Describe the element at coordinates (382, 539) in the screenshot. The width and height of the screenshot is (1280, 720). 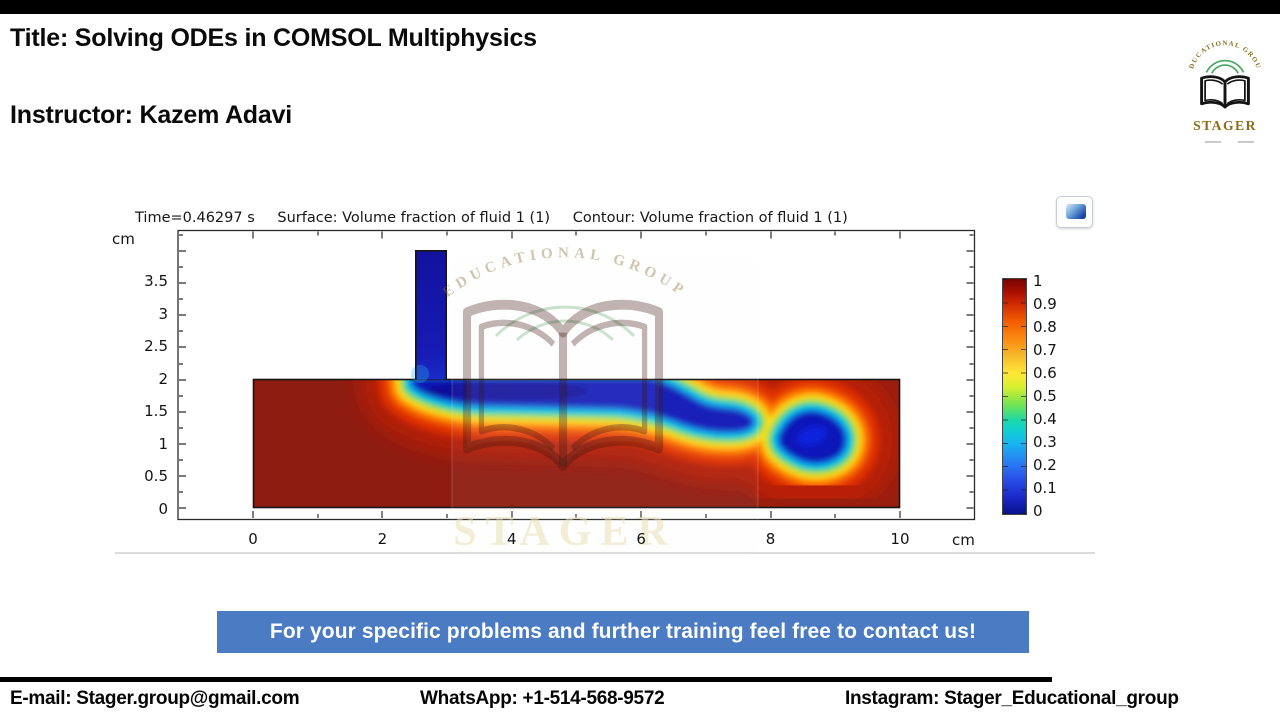
I see `x-tick-label: 2` at that location.